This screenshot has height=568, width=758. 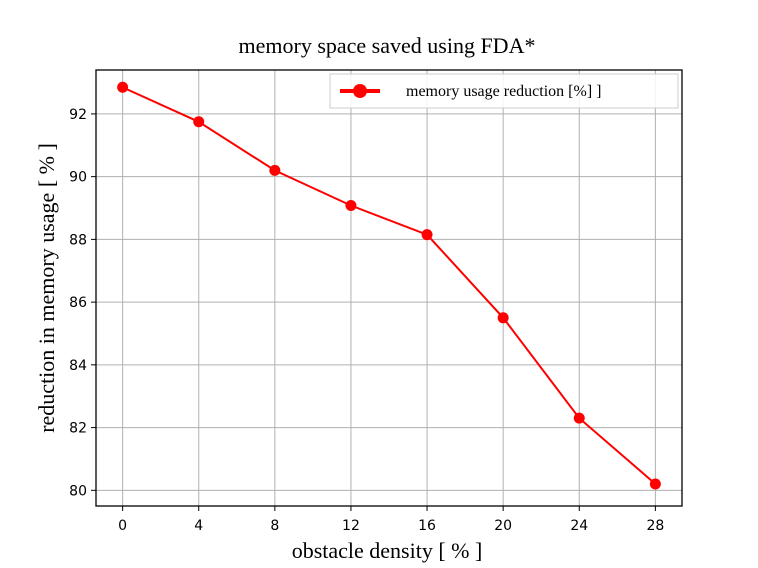 I want to click on y-tick-label: 90, so click(x=78, y=178).